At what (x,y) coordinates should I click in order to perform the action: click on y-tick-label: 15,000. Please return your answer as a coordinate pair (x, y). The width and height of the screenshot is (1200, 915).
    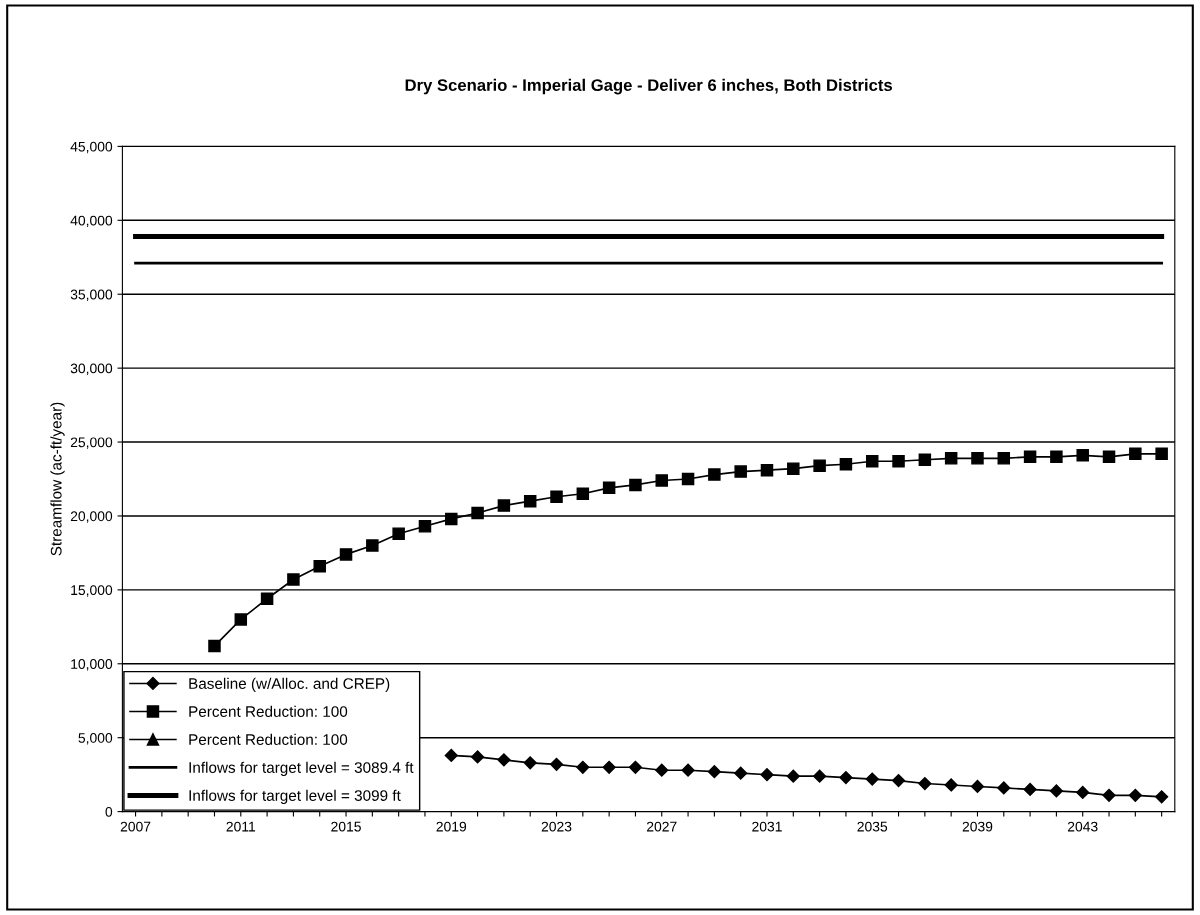
    Looking at the image, I should click on (92, 591).